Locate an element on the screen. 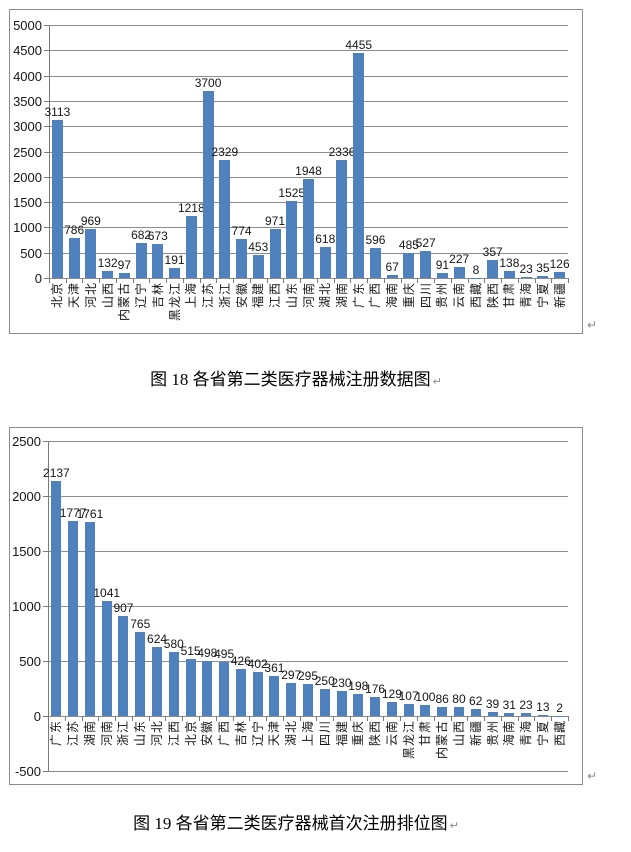 Image resolution: width=631 pixels, height=852 pixels. bar-value-label-陕西: 176 is located at coordinates (375, 688).